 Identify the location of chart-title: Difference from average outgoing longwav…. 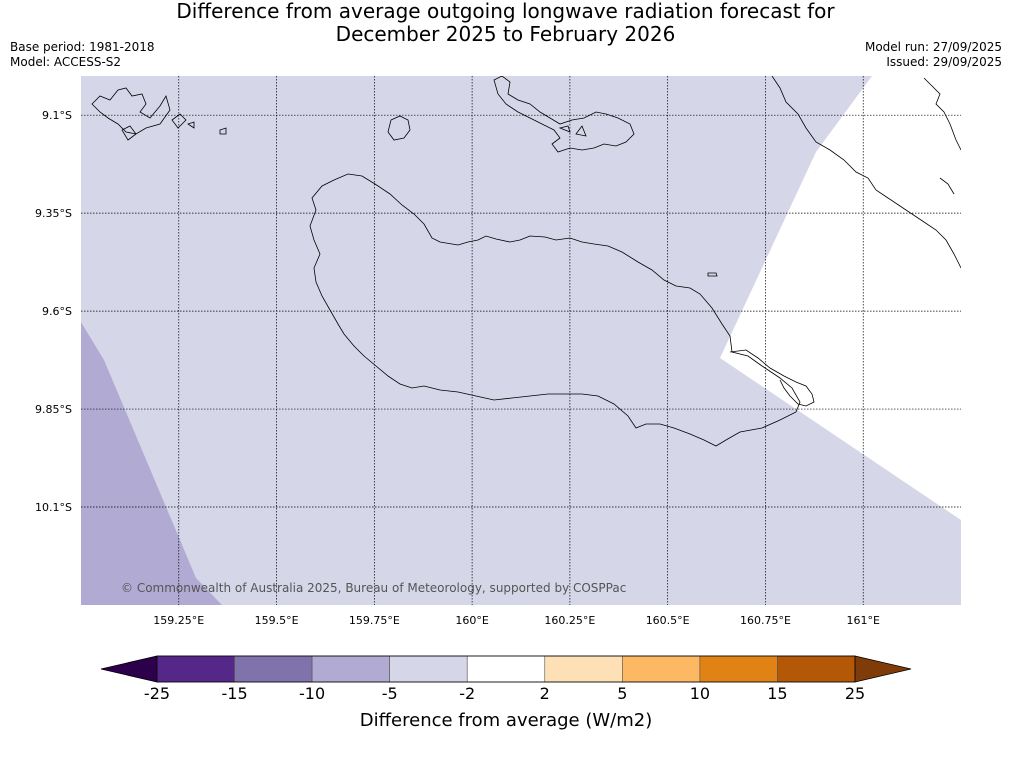
(505, 23).